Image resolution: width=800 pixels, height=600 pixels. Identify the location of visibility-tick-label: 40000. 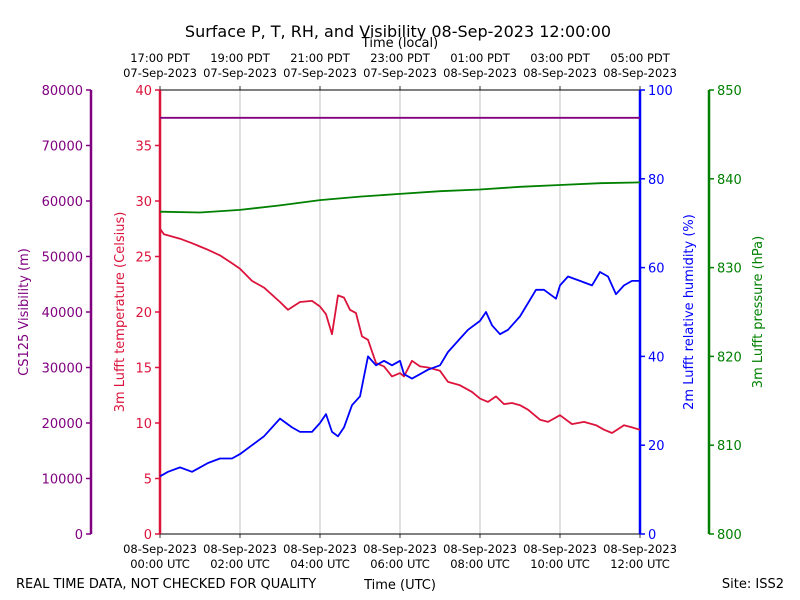
(62, 313).